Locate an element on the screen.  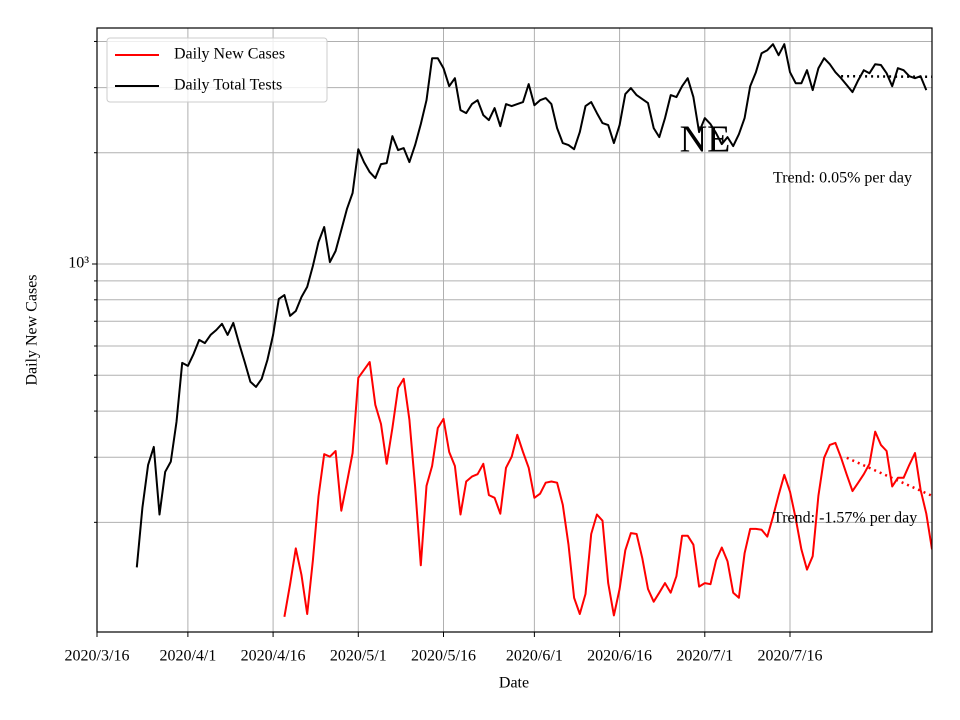
legend: Daily New Cases Daily Total Tests is located at coordinates (217, 70).